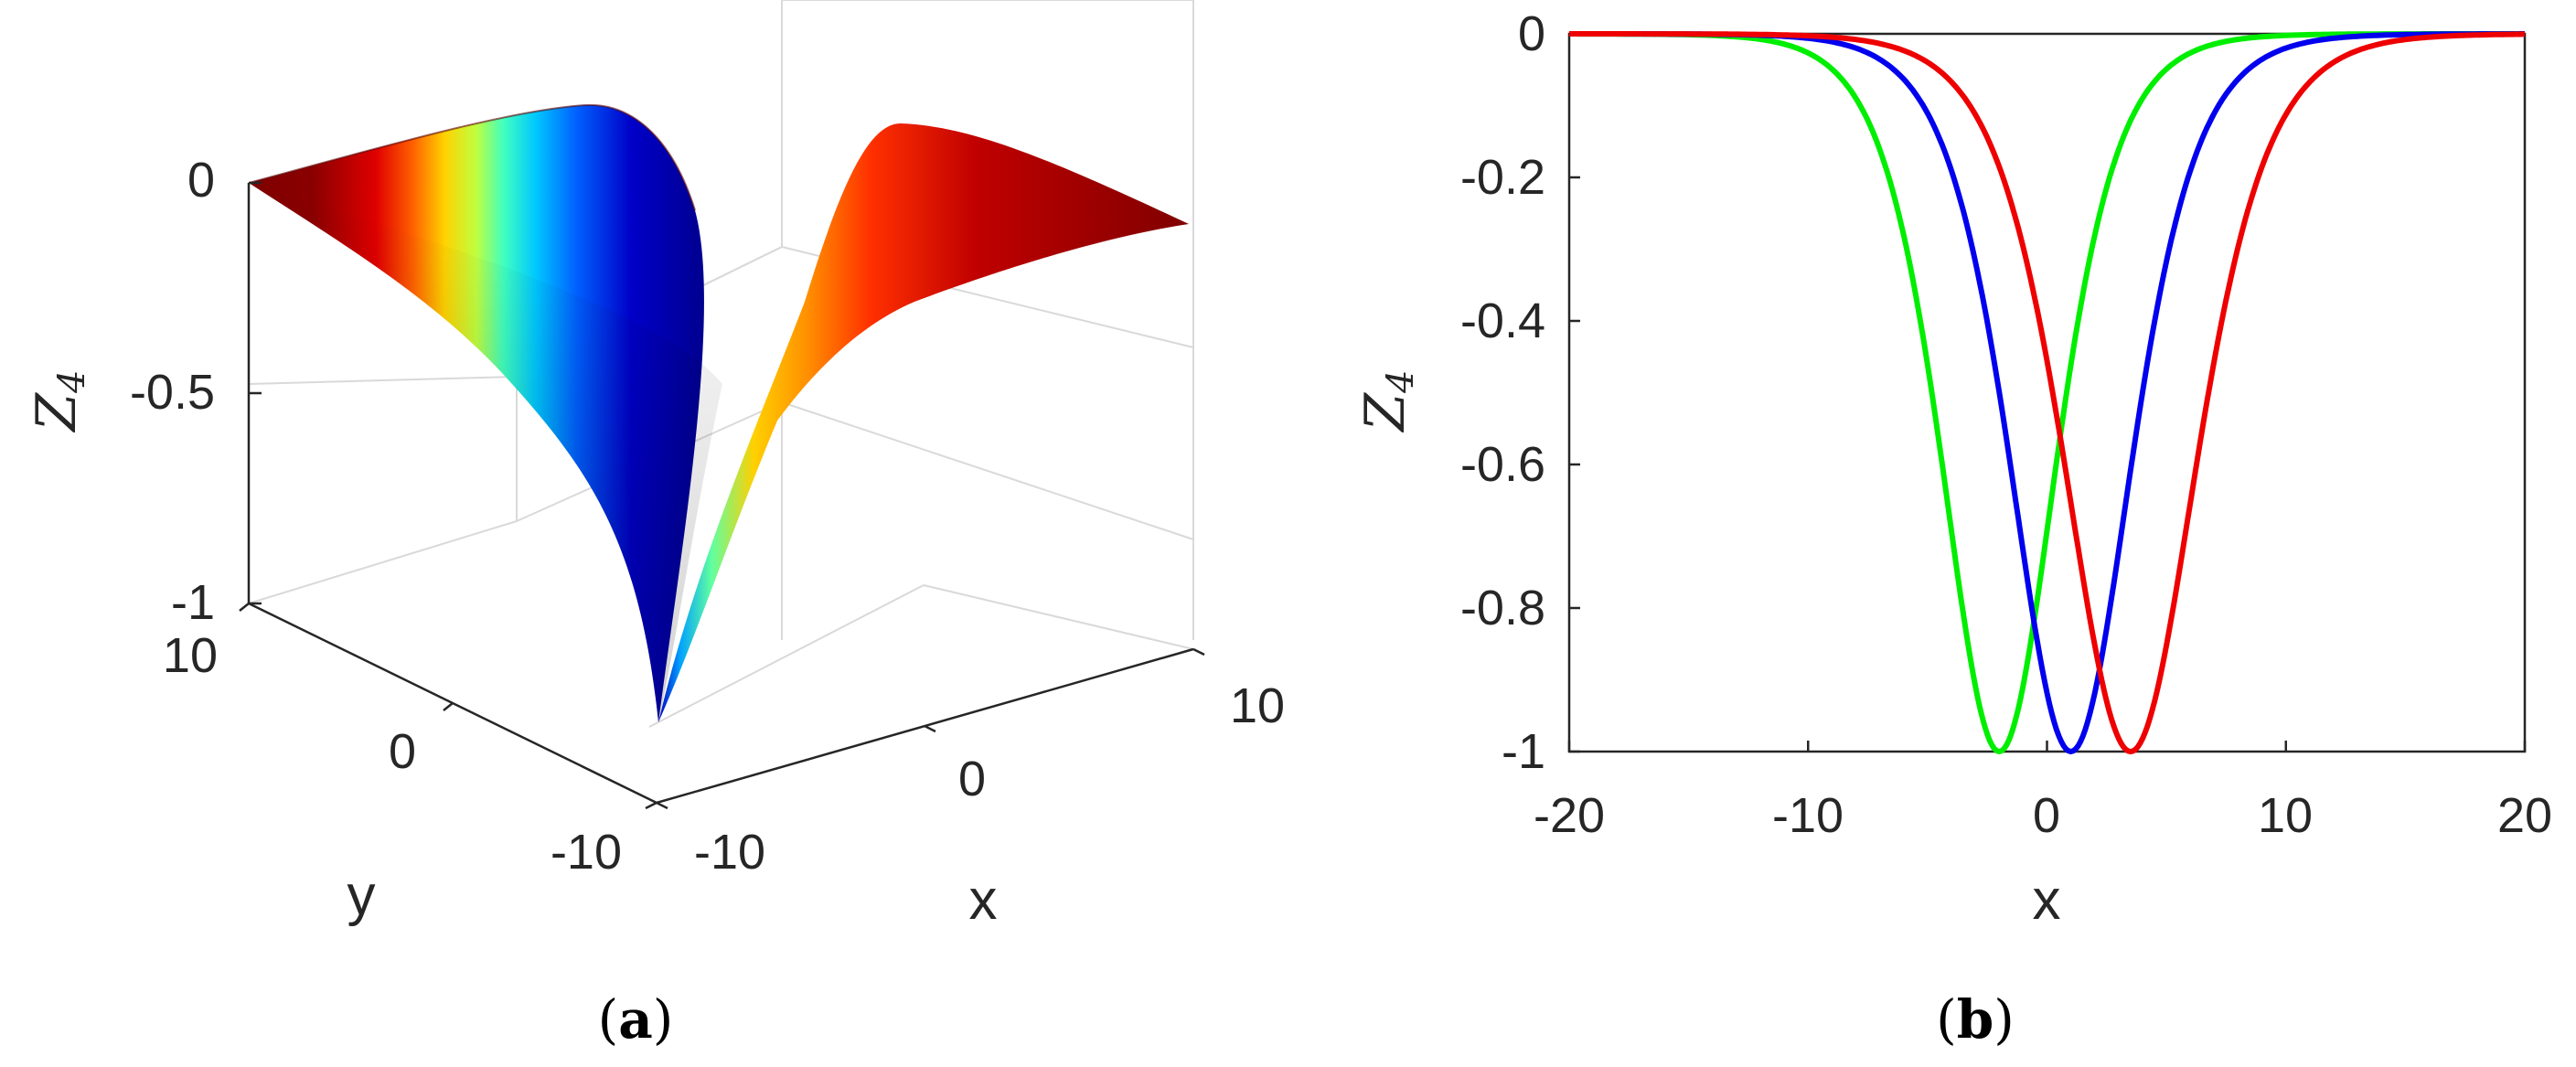 This screenshot has width=2576, height=1067. I want to click on b-x-tick-20: 20, so click(2524, 815).